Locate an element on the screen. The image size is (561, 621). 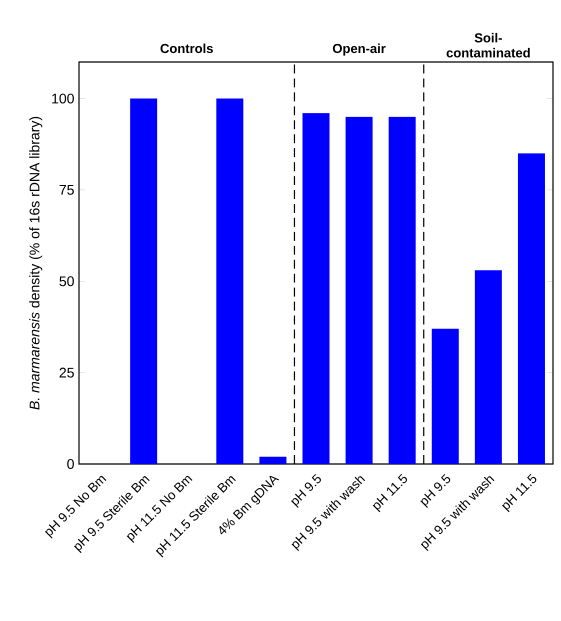
text: Open-air is located at coordinates (359, 50).